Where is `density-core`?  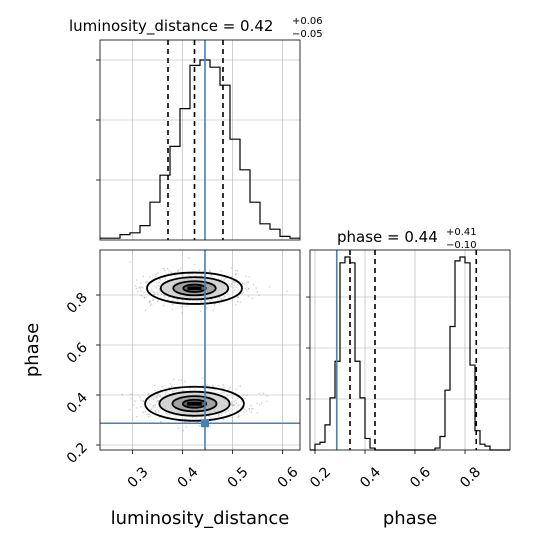
density-core is located at coordinates (194, 288).